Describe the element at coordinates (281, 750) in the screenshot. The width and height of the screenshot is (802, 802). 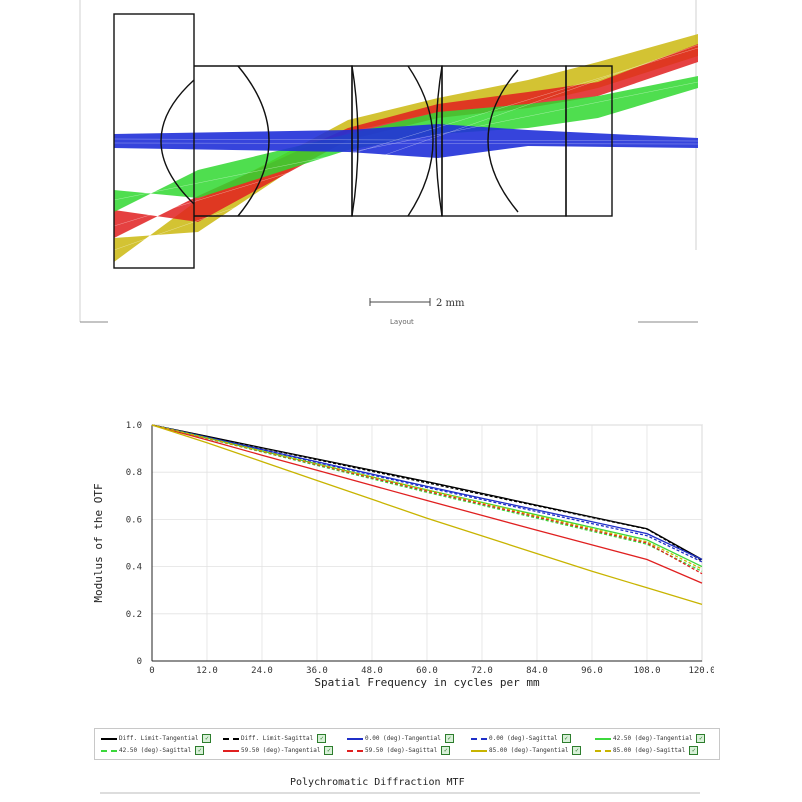
I see `legend-label: 59.50 (deg)-Tangential` at that location.